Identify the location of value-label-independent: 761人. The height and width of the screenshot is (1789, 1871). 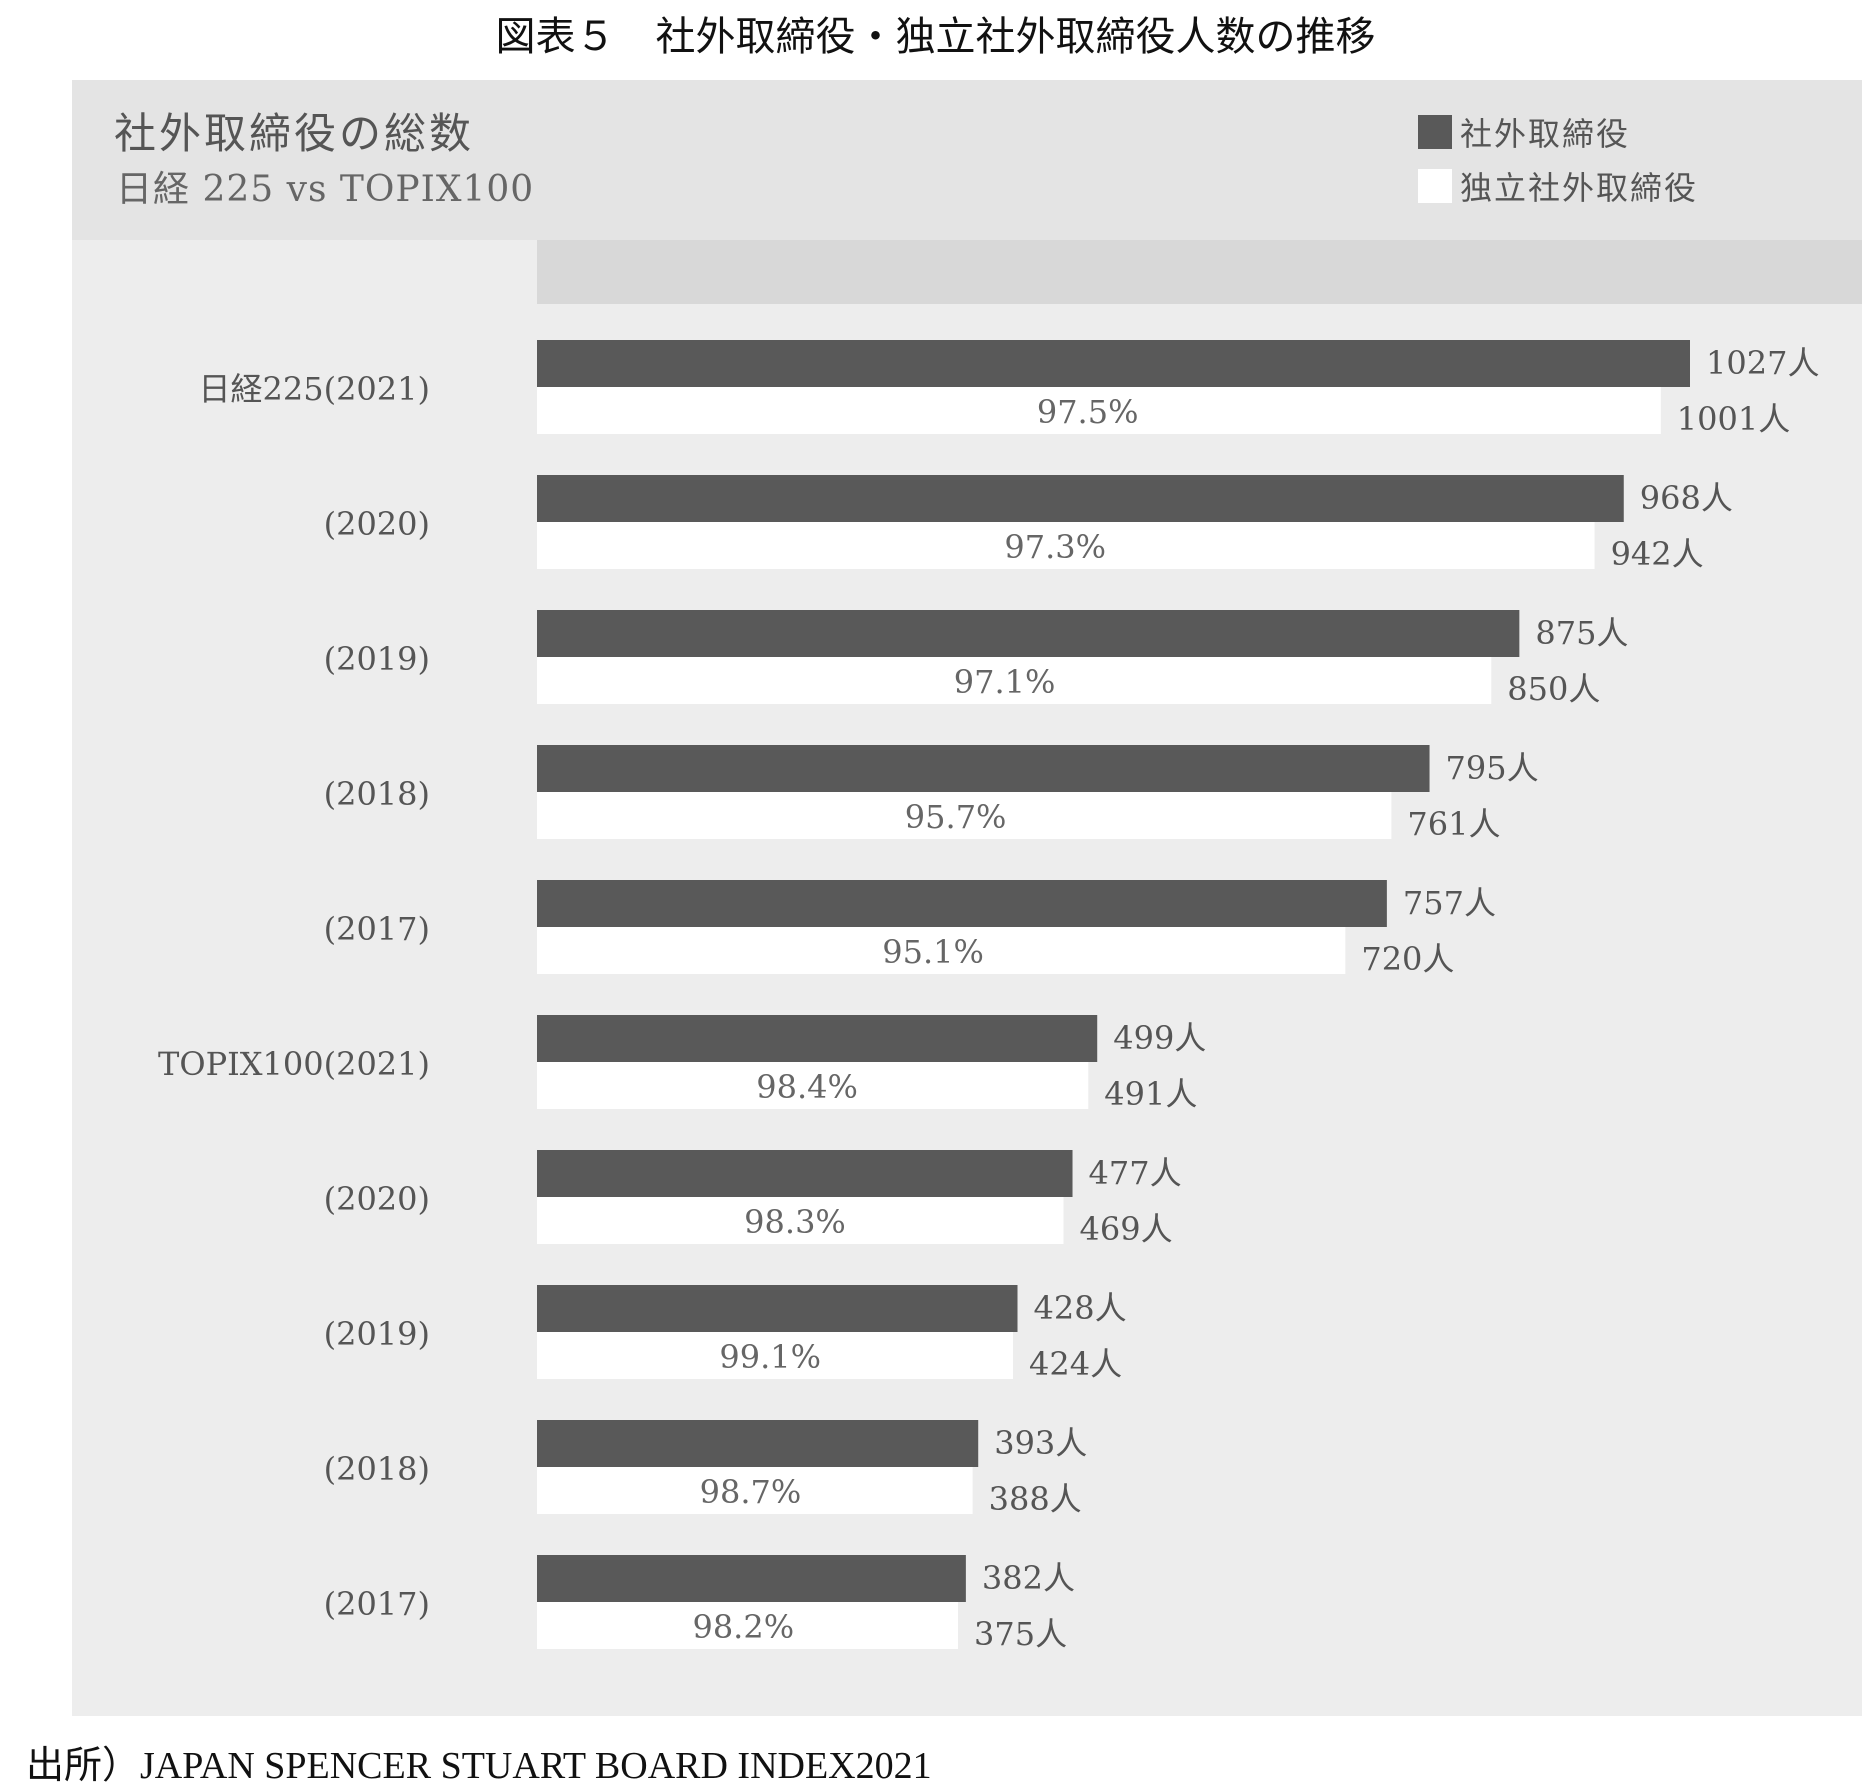
(1453, 824).